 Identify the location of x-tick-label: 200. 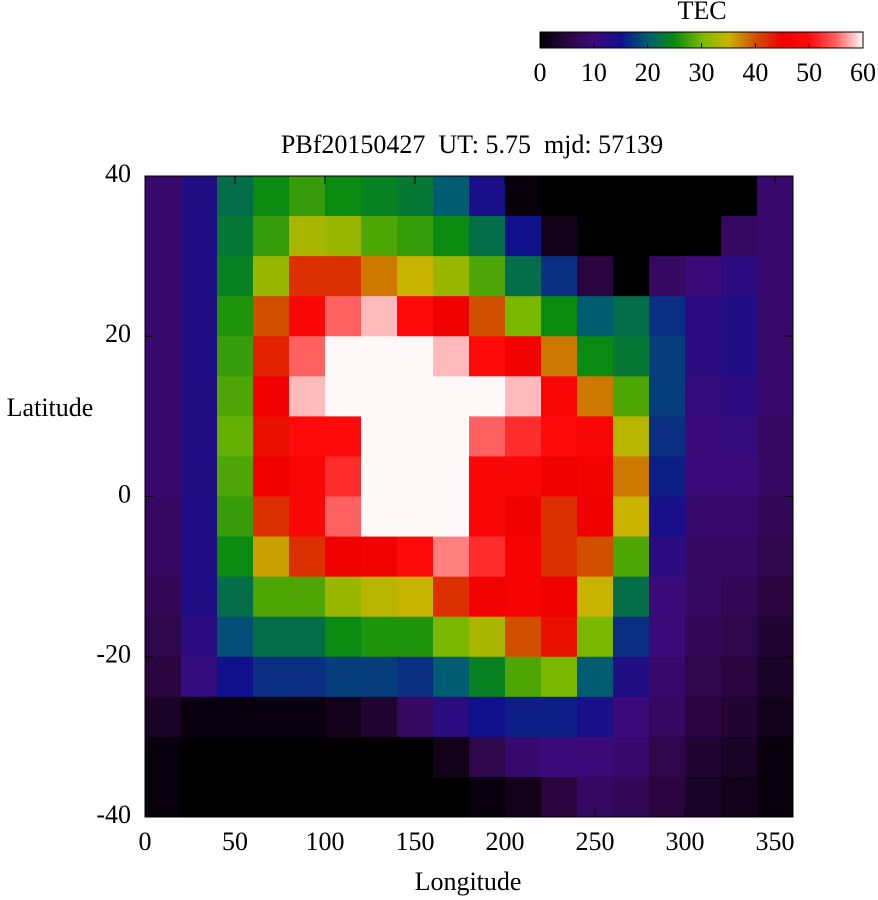
(505, 841).